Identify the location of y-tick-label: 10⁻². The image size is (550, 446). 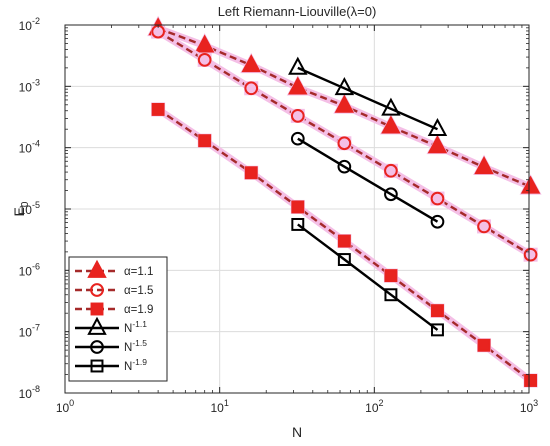
(29, 24).